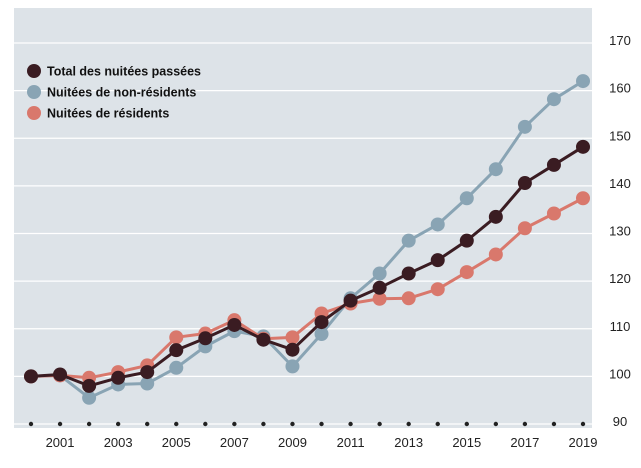 The width and height of the screenshot is (641, 468). What do you see at coordinates (313, 435) in the screenshot?
I see `x-axis: 2001 2003 2005 2007 2009 2011 2013 2015 2017 2019` at bounding box center [313, 435].